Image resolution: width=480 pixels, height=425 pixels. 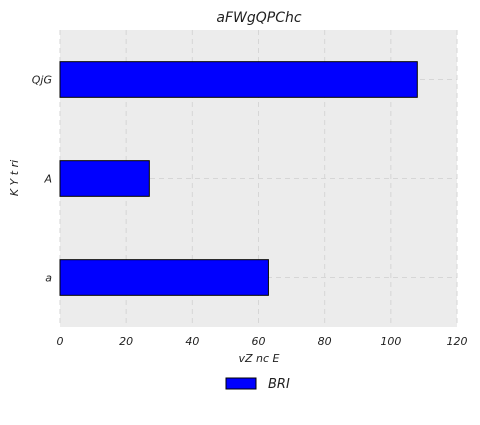 What do you see at coordinates (48, 278) in the screenshot?
I see `y-tick-label: a` at bounding box center [48, 278].